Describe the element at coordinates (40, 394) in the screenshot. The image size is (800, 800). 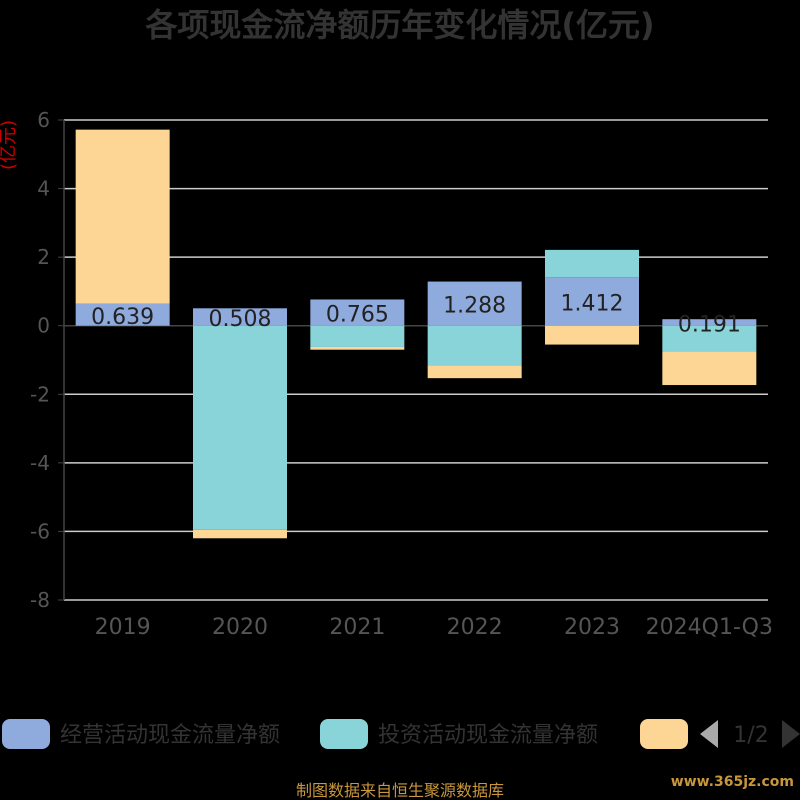
I see `y-tick-label: -2` at that location.